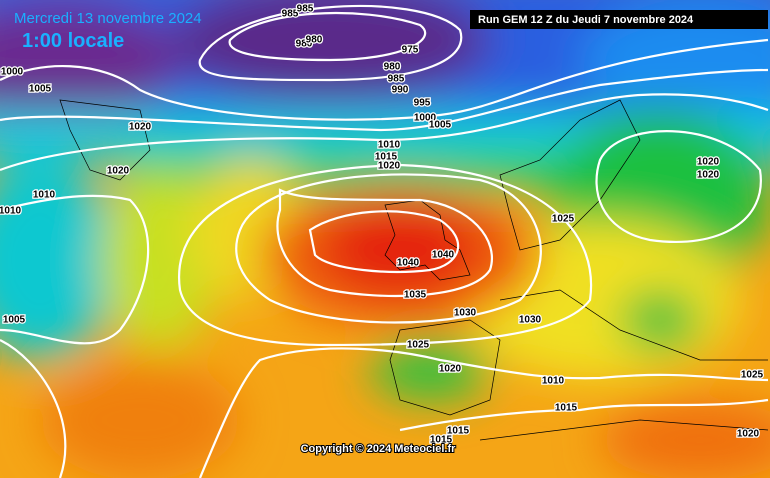 This screenshot has width=770, height=478. I want to click on isobar-label: 975, so click(410, 50).